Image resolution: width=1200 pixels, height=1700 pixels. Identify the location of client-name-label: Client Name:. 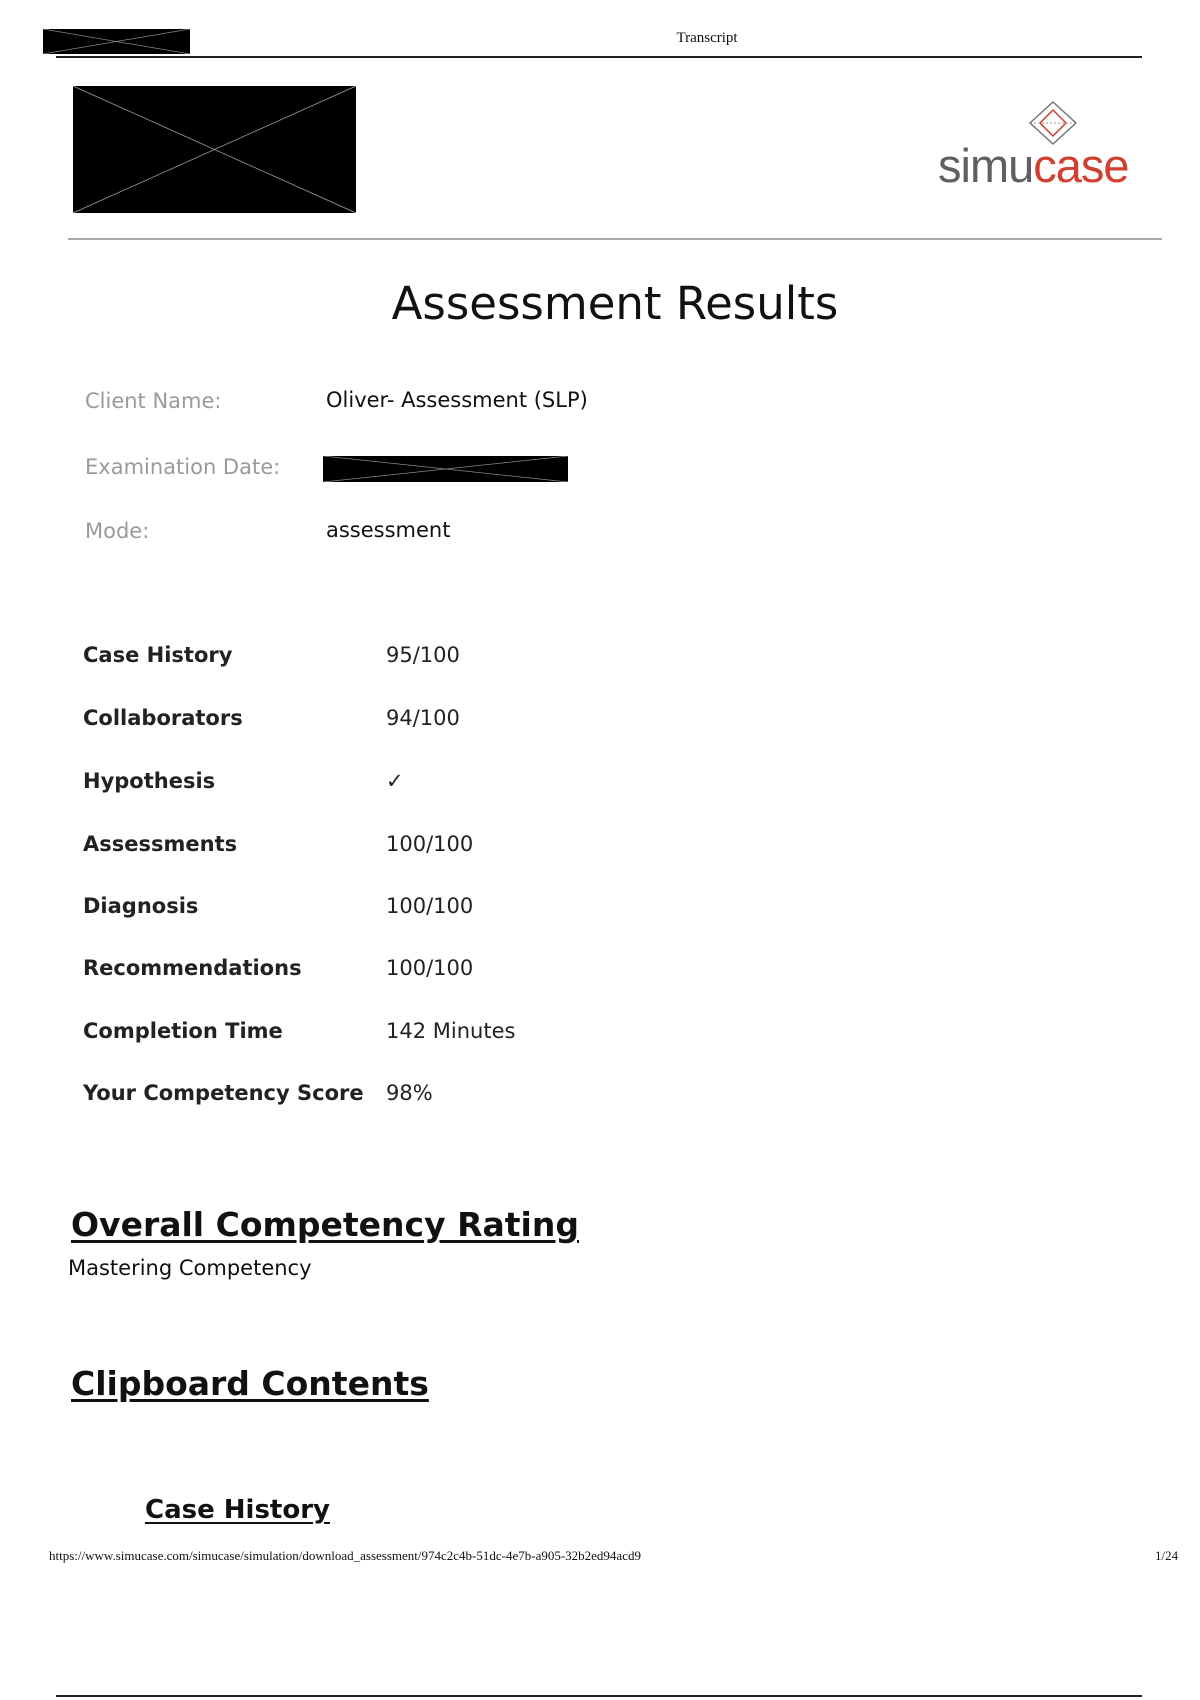
(153, 401).